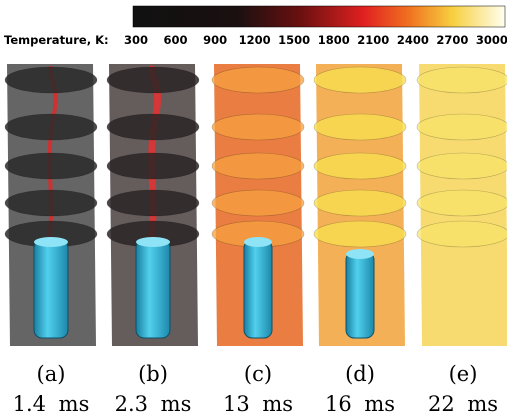 The image size is (507, 416). Describe the element at coordinates (360, 404) in the screenshot. I see `panel-time: 16 ms` at that location.